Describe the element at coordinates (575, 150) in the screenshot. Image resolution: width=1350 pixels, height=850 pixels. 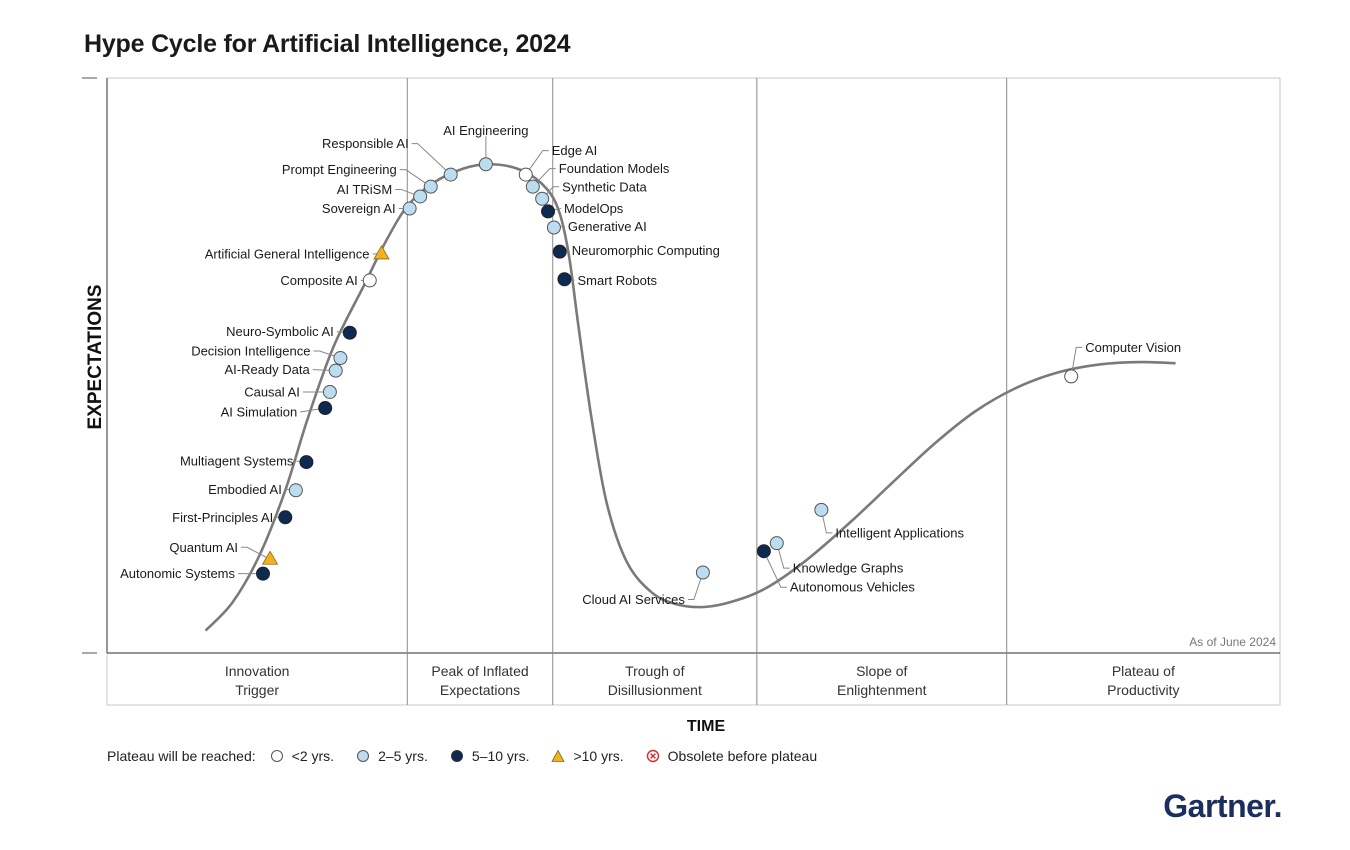
I see `point-label: Edge AI` at that location.